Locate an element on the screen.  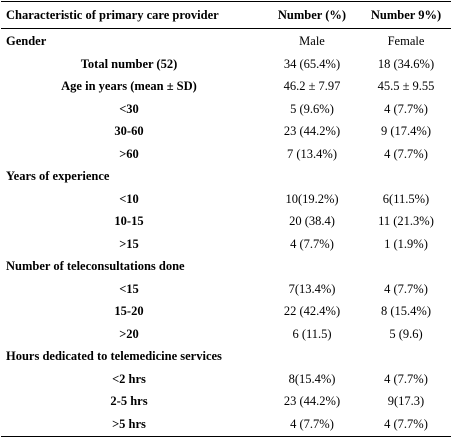
table-row: >15 4 (7.7%) 1 (1.9%) is located at coordinates (226, 244).